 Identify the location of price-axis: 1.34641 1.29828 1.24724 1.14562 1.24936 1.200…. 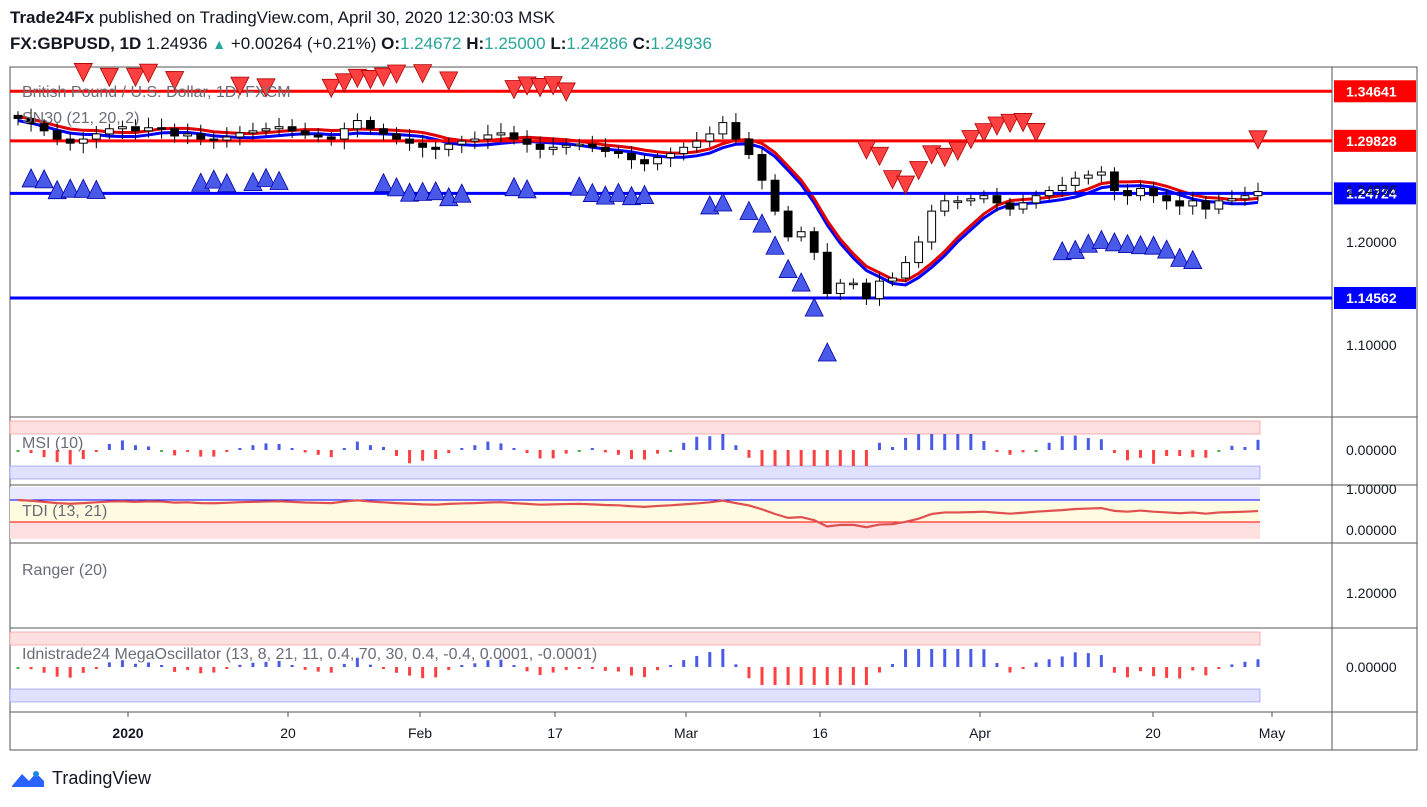
(1375, 216).